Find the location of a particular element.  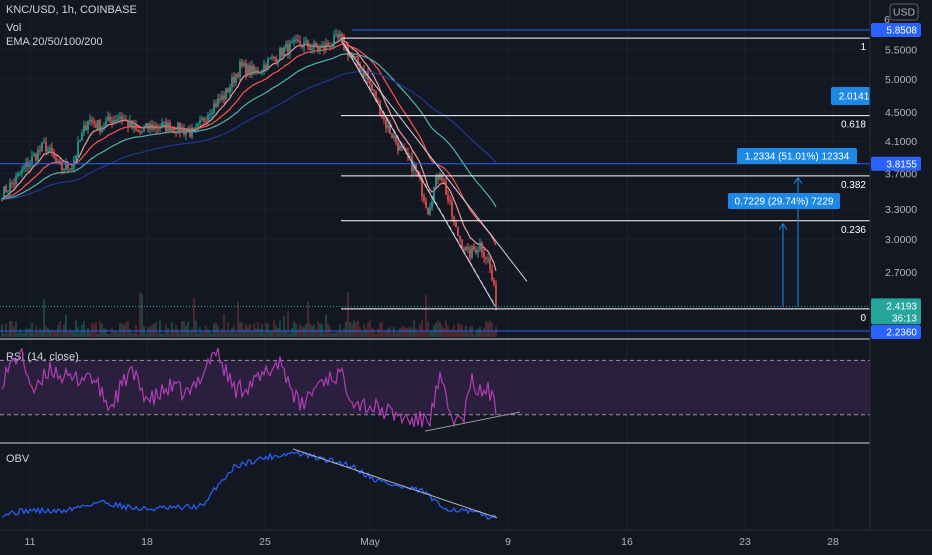

badge-bottom-line-bg is located at coordinates (896, 332).